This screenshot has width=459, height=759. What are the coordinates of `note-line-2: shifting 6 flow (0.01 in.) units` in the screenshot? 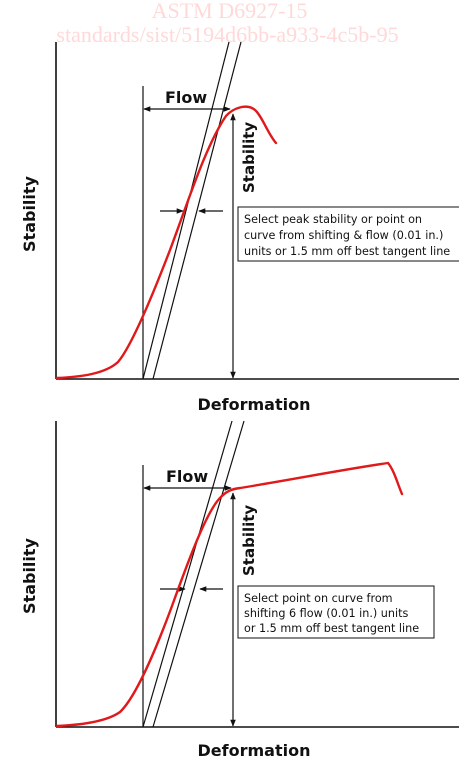 It's located at (326, 613).